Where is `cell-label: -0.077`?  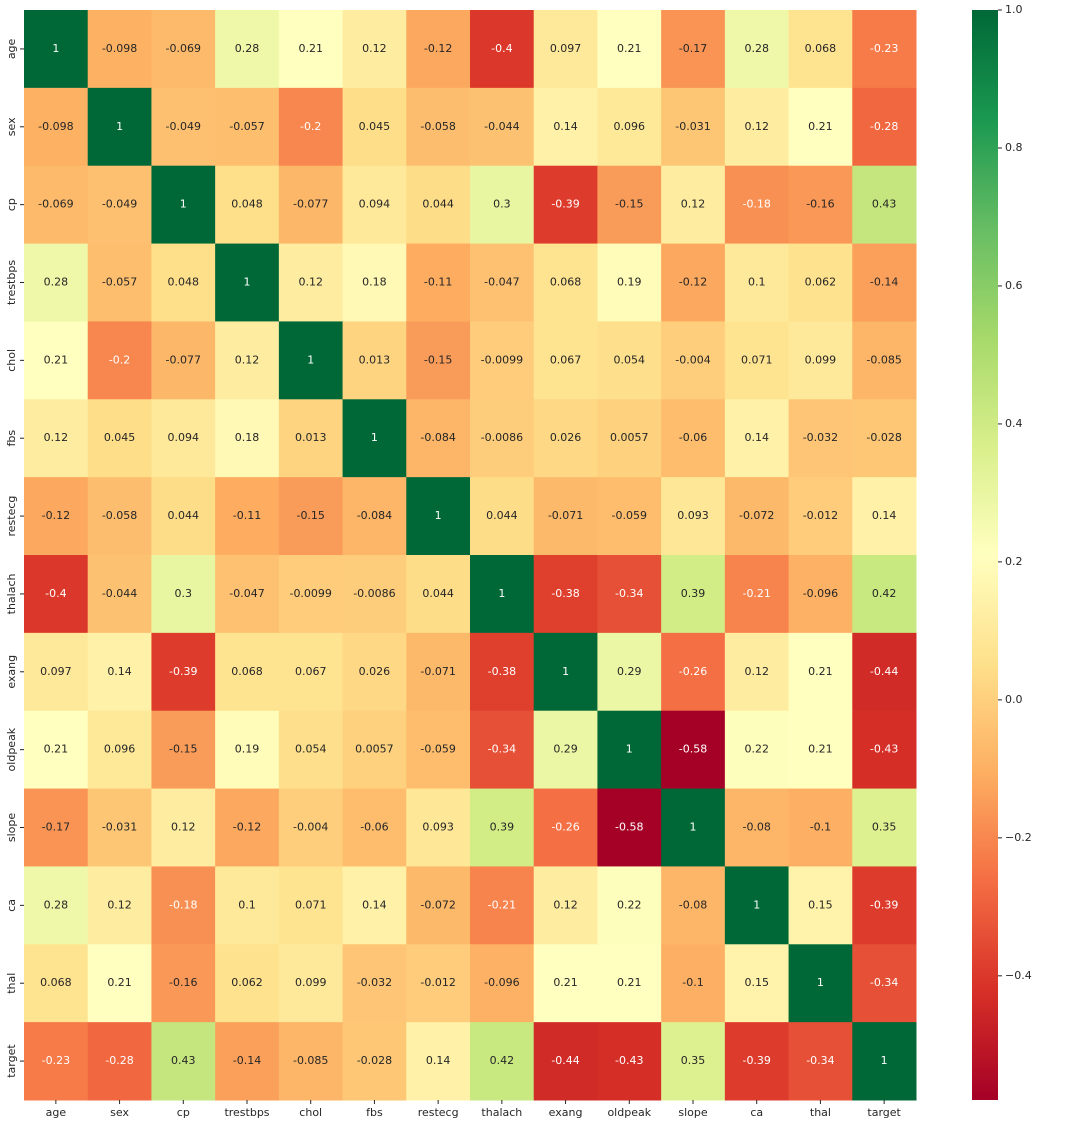 cell-label: -0.077 is located at coordinates (310, 204).